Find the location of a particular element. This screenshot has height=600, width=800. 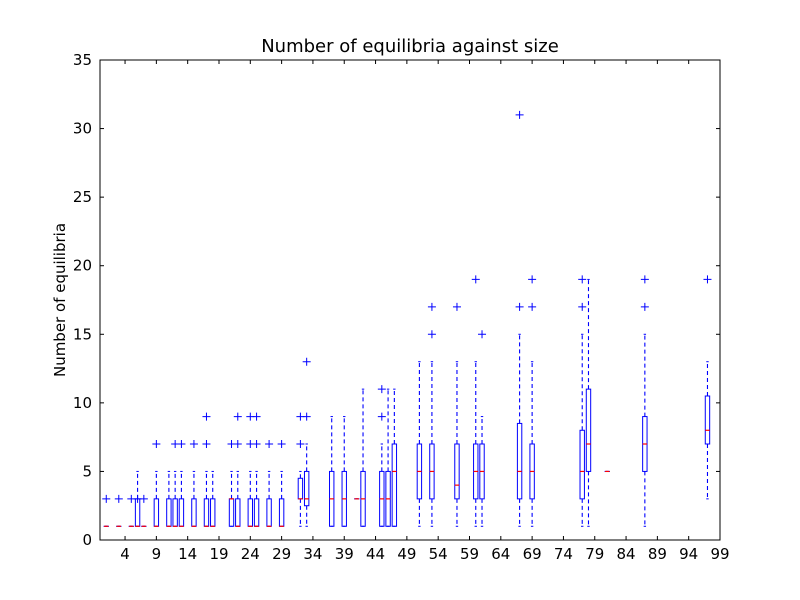

y-axis-label: Number of equilibria is located at coordinates (60, 300).